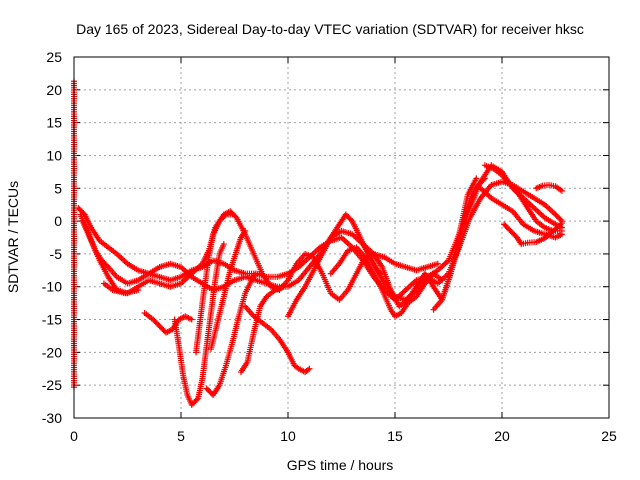  What do you see at coordinates (54, 57) in the screenshot?
I see `y-tick-label: 25` at bounding box center [54, 57].